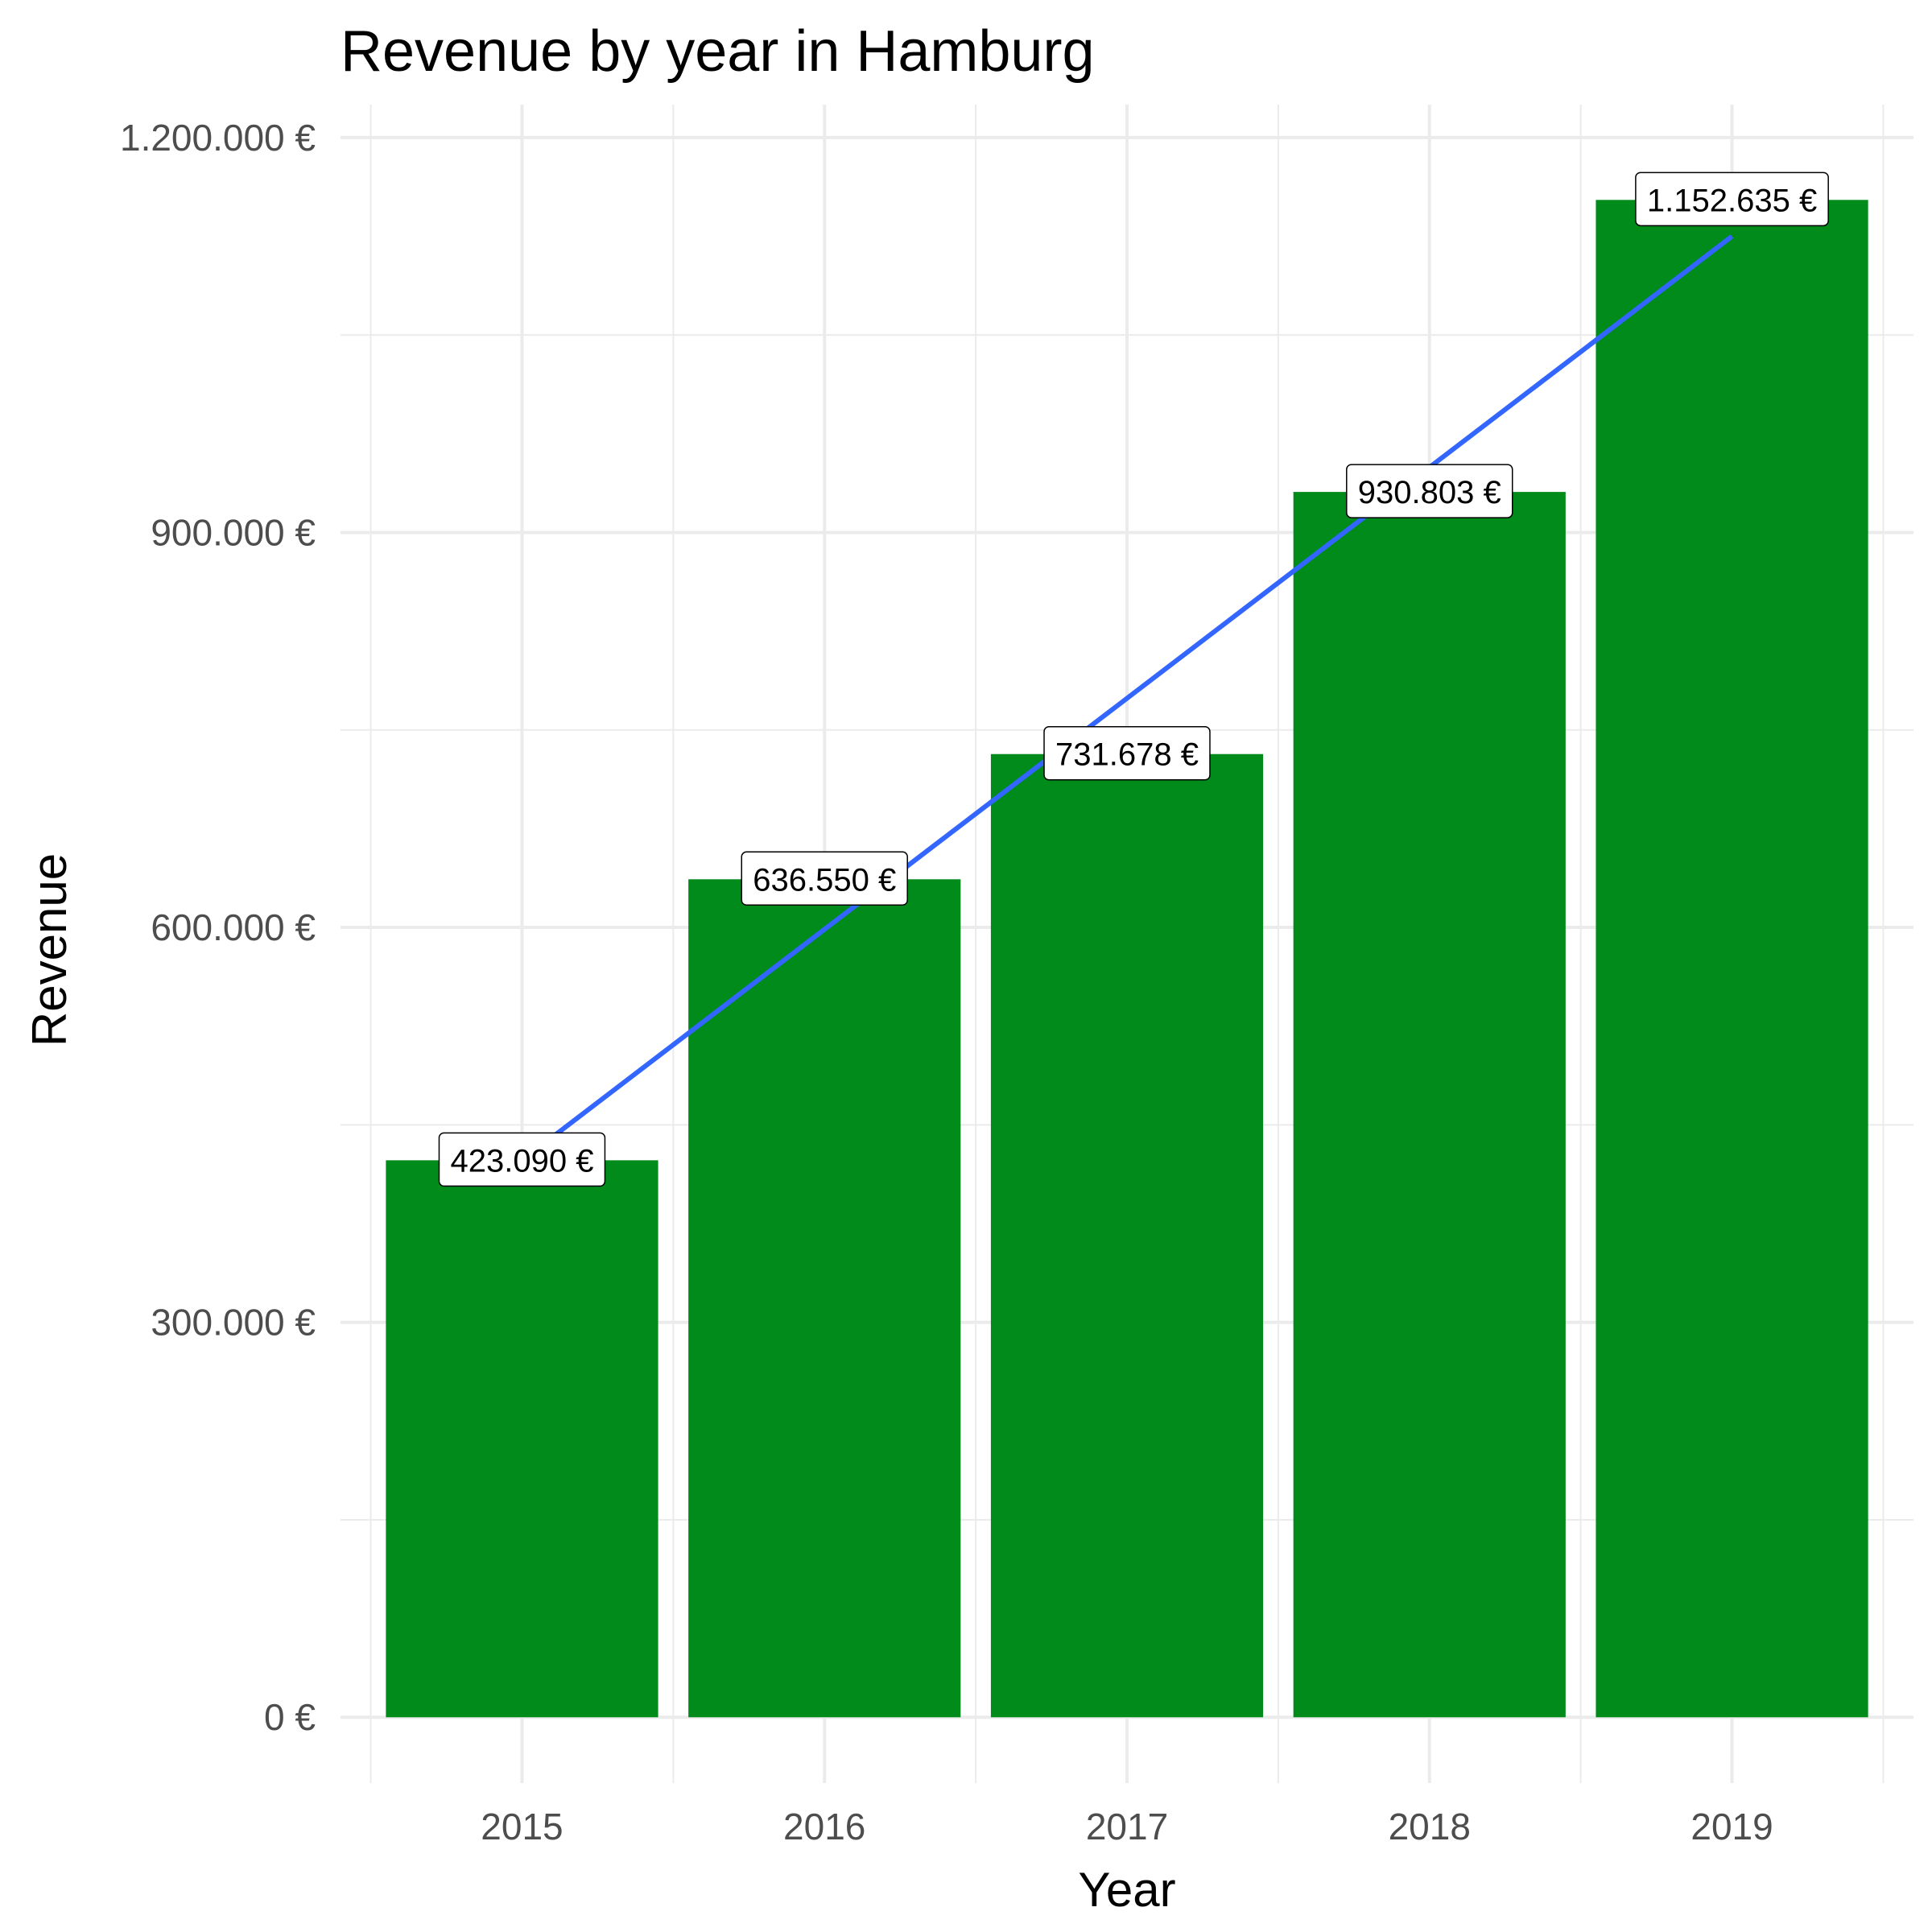  What do you see at coordinates (522, 1826) in the screenshot?
I see `x-tick-label: 2015` at bounding box center [522, 1826].